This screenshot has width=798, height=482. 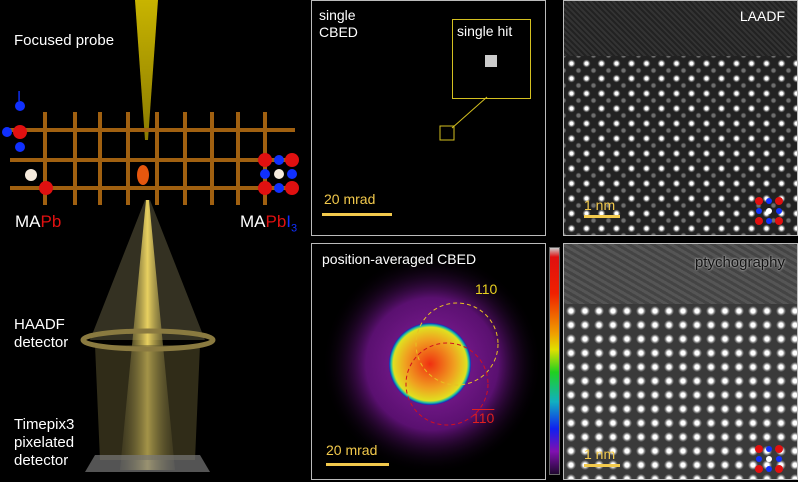 I want to click on timepix-label: Timepix3 pixelated detector, so click(x=44, y=443).